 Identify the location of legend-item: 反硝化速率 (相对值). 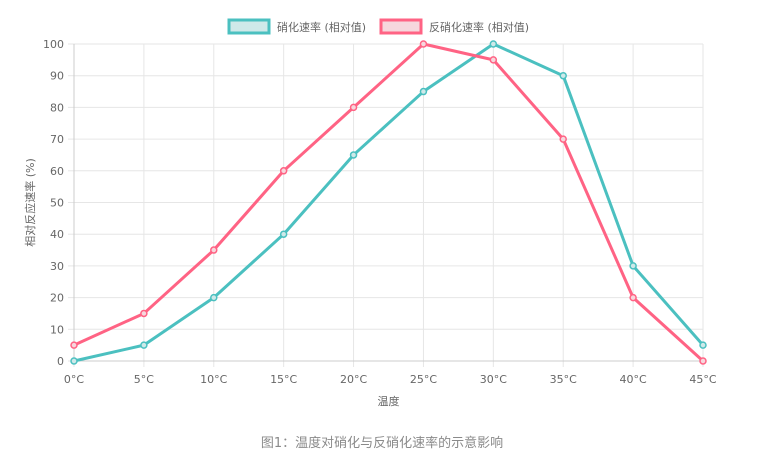
(454, 26).